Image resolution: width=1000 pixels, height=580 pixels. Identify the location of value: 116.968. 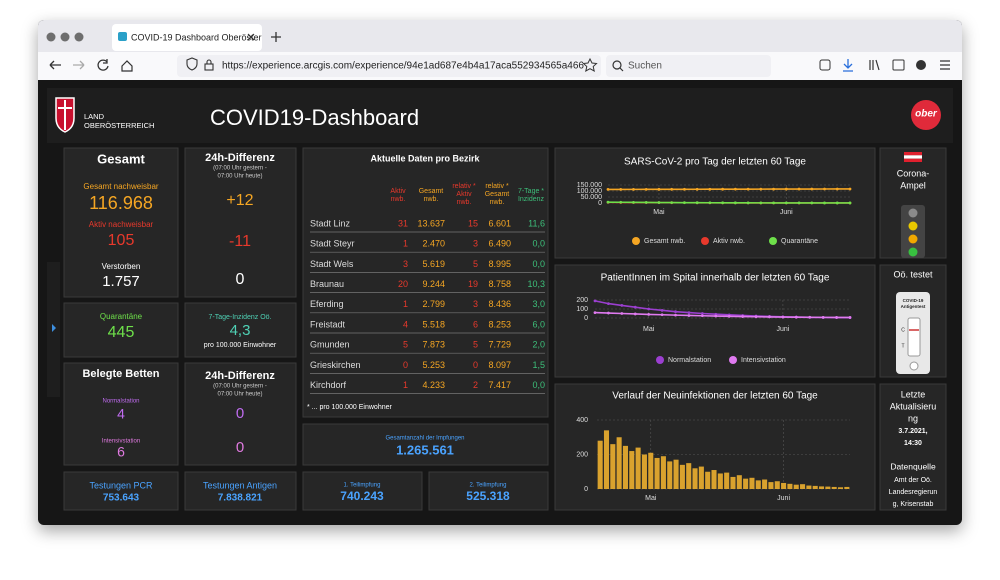
(121, 203).